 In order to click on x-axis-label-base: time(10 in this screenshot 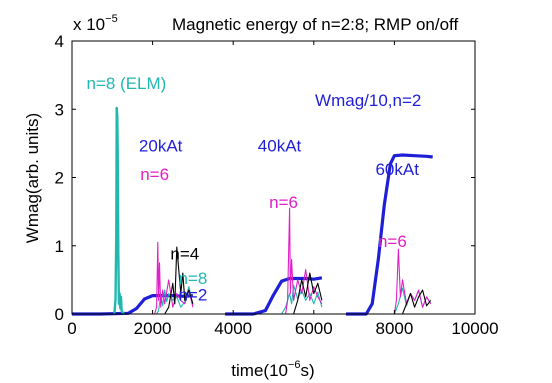, I will do `click(259, 370)`.